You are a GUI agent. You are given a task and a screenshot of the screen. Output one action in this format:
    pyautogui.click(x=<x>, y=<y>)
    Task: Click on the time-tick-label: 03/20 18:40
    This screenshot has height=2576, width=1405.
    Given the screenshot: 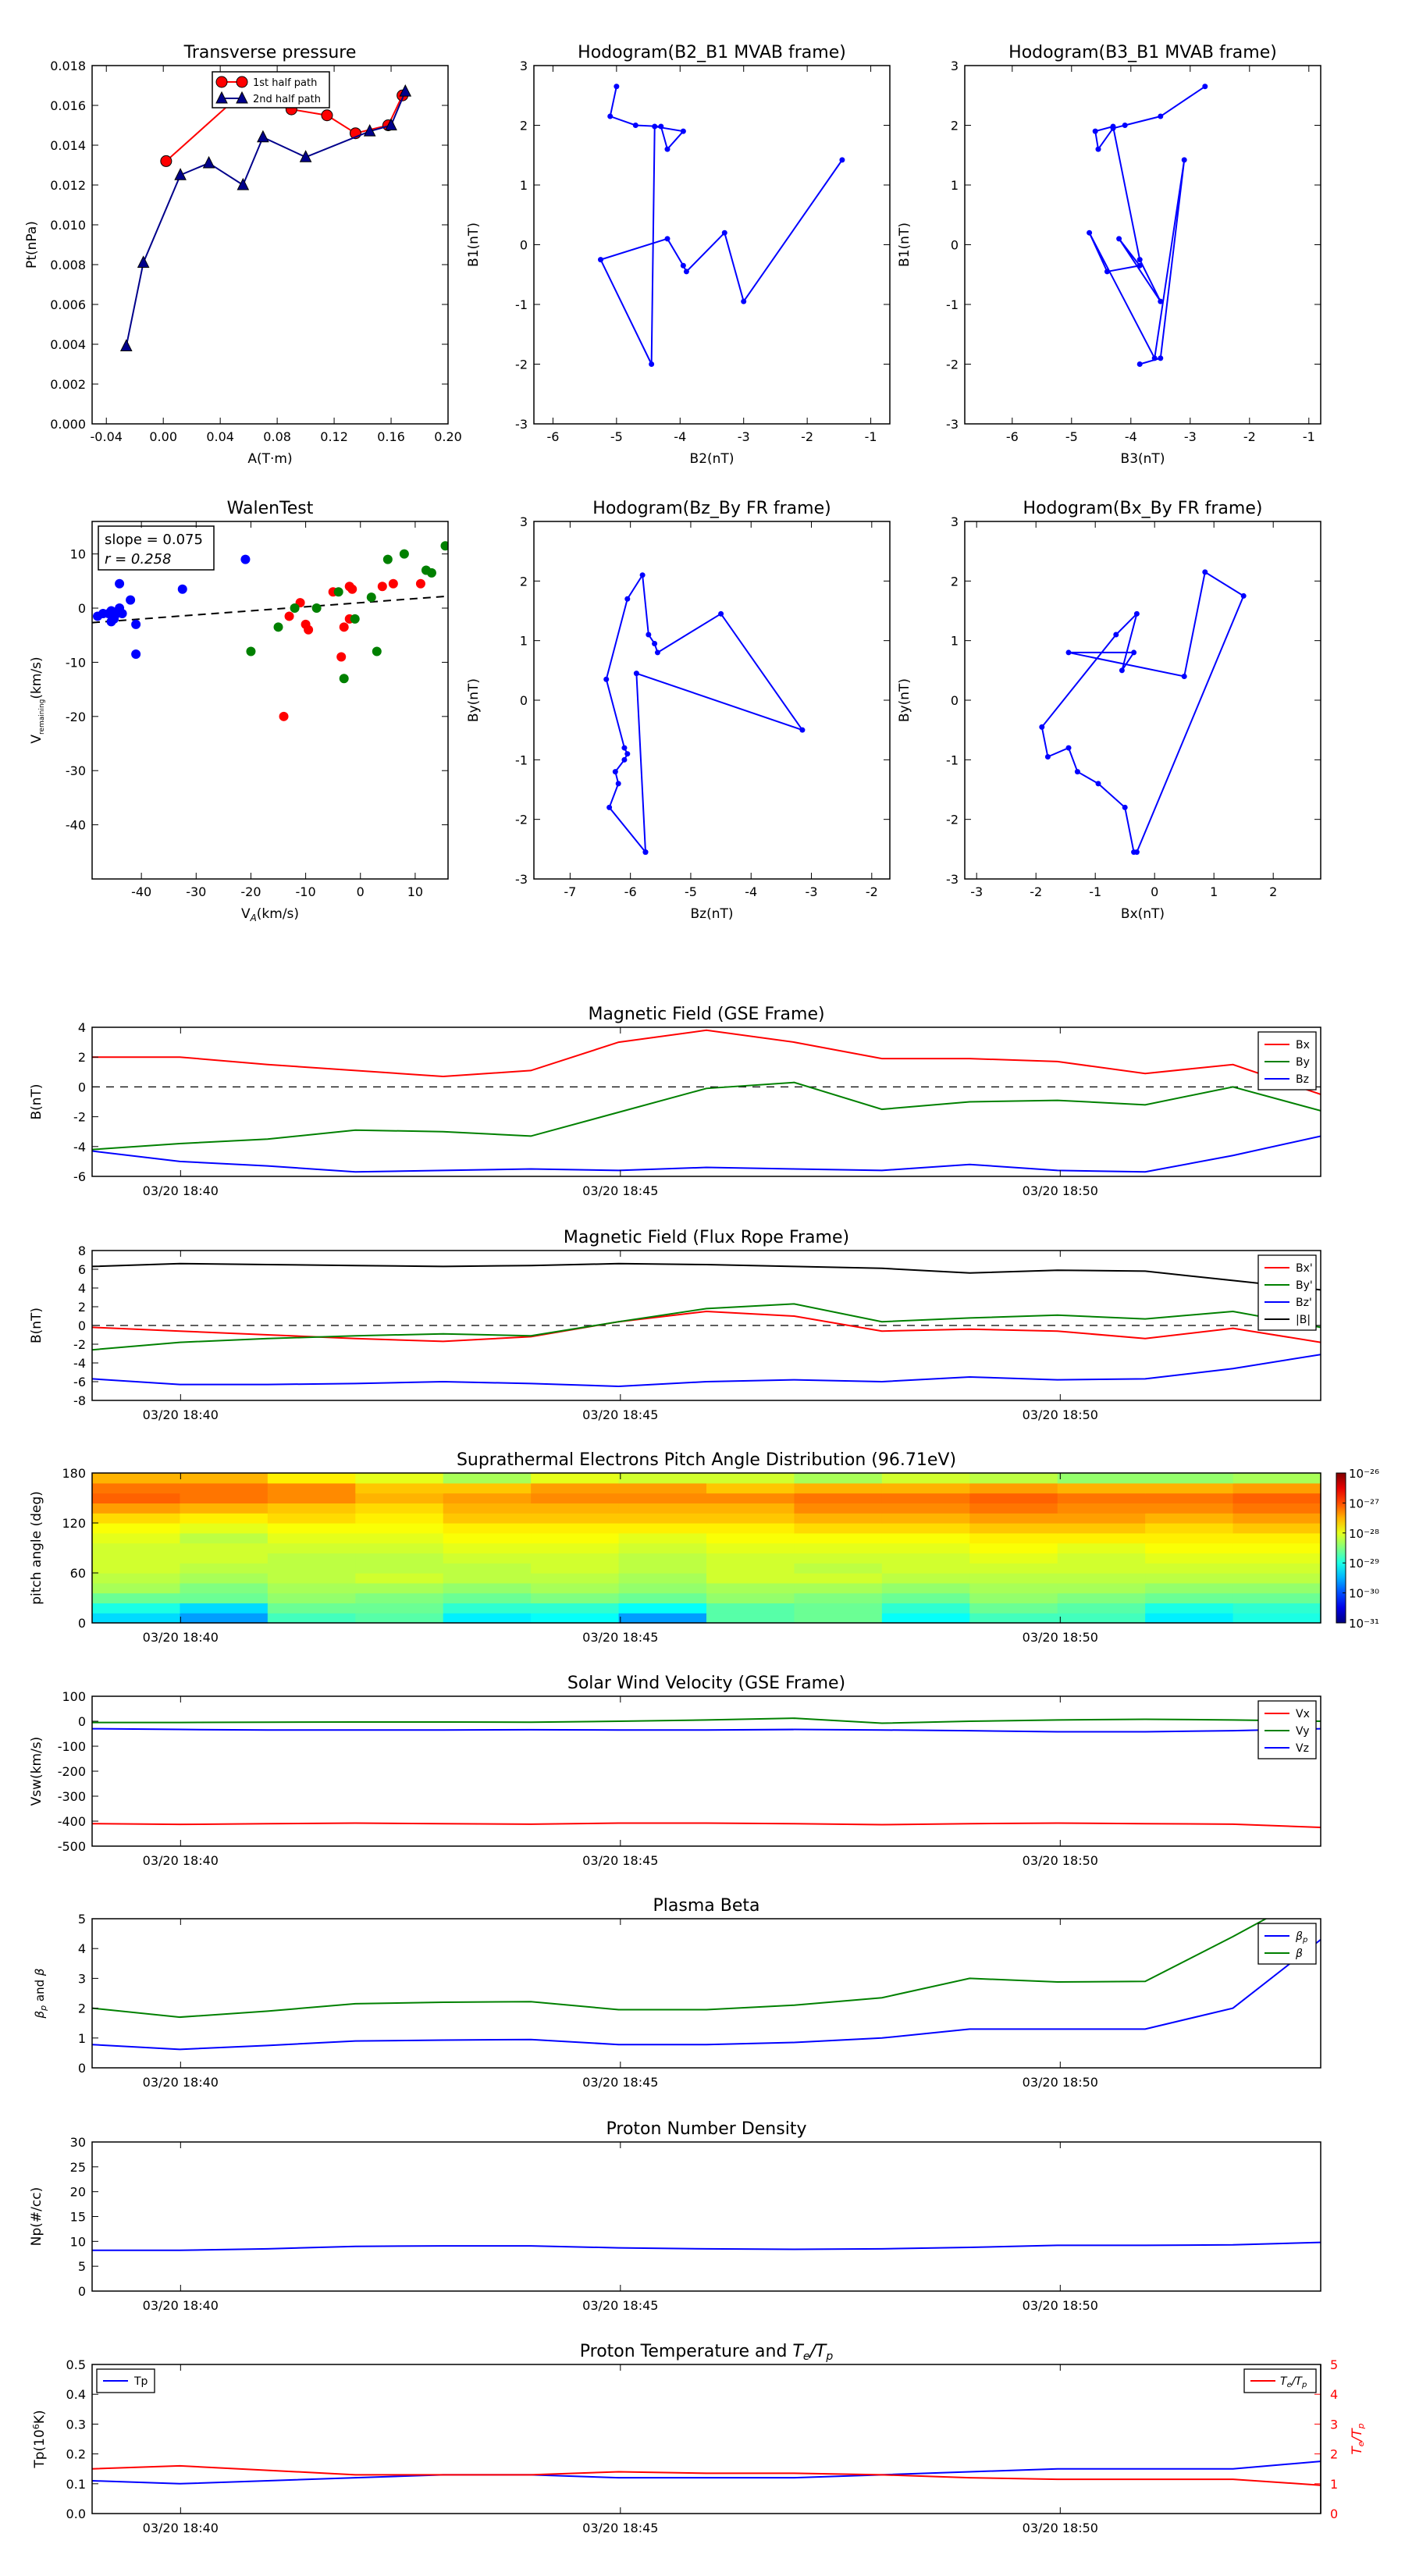 What is the action you would take?
    pyautogui.click(x=181, y=1637)
    